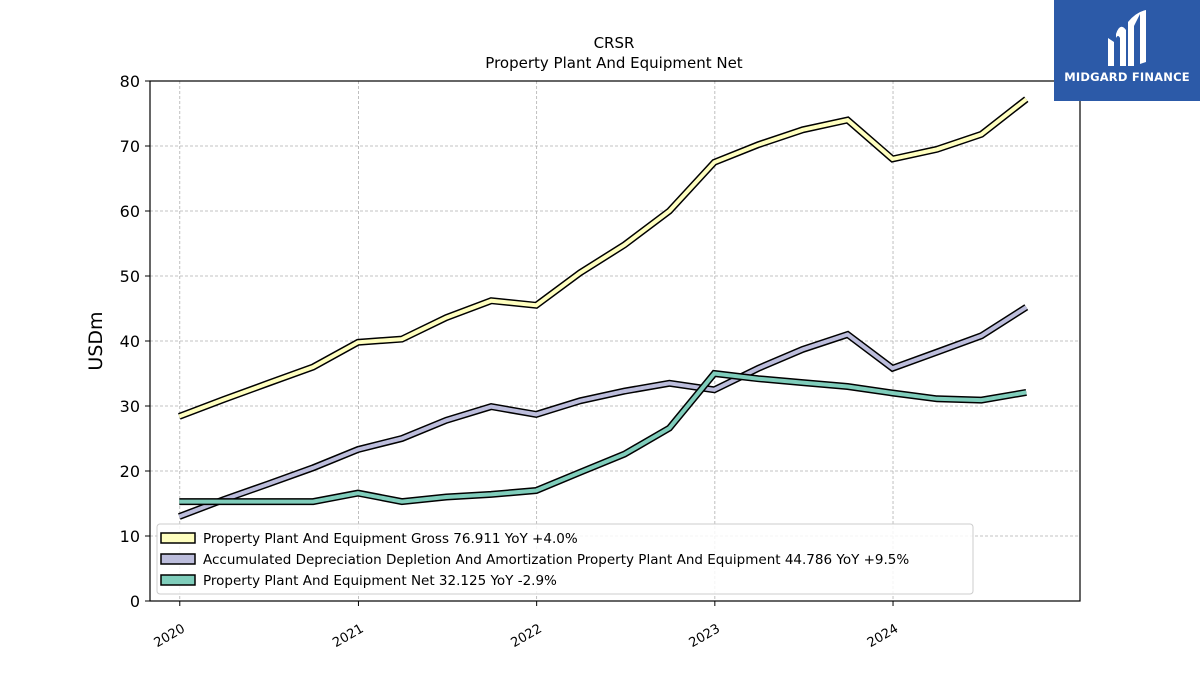 The height and width of the screenshot is (675, 1200). I want to click on y-axis: 0 10 20 30 40 50 60 70 80, so click(135, 341).